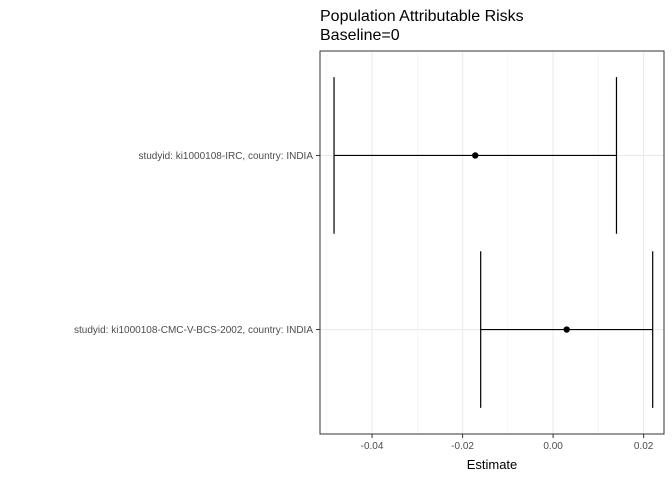 The height and width of the screenshot is (480, 672). What do you see at coordinates (644, 446) in the screenshot?
I see `x-tick-label: 0.02` at bounding box center [644, 446].